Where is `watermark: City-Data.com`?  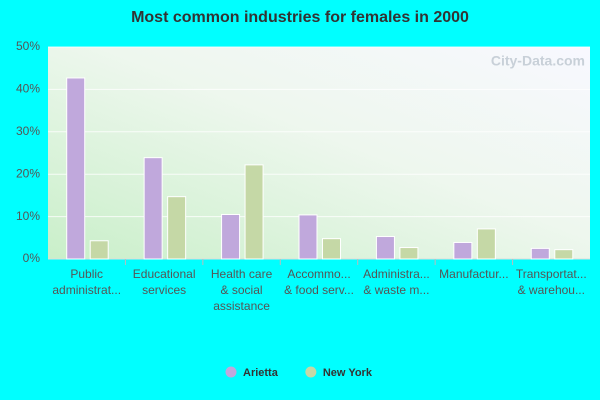
watermark: City-Data.com is located at coordinates (538, 61).